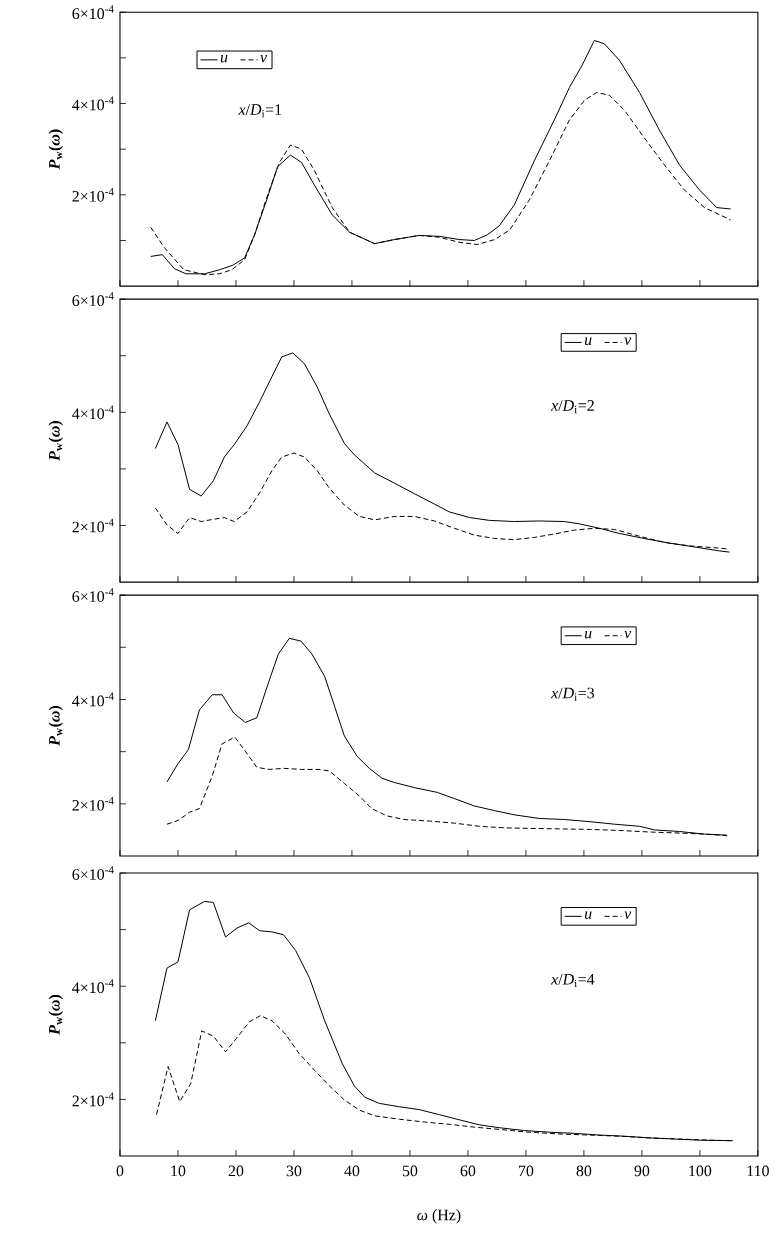  Describe the element at coordinates (758, 1171) in the screenshot. I see `x-tick-label: 110` at that location.